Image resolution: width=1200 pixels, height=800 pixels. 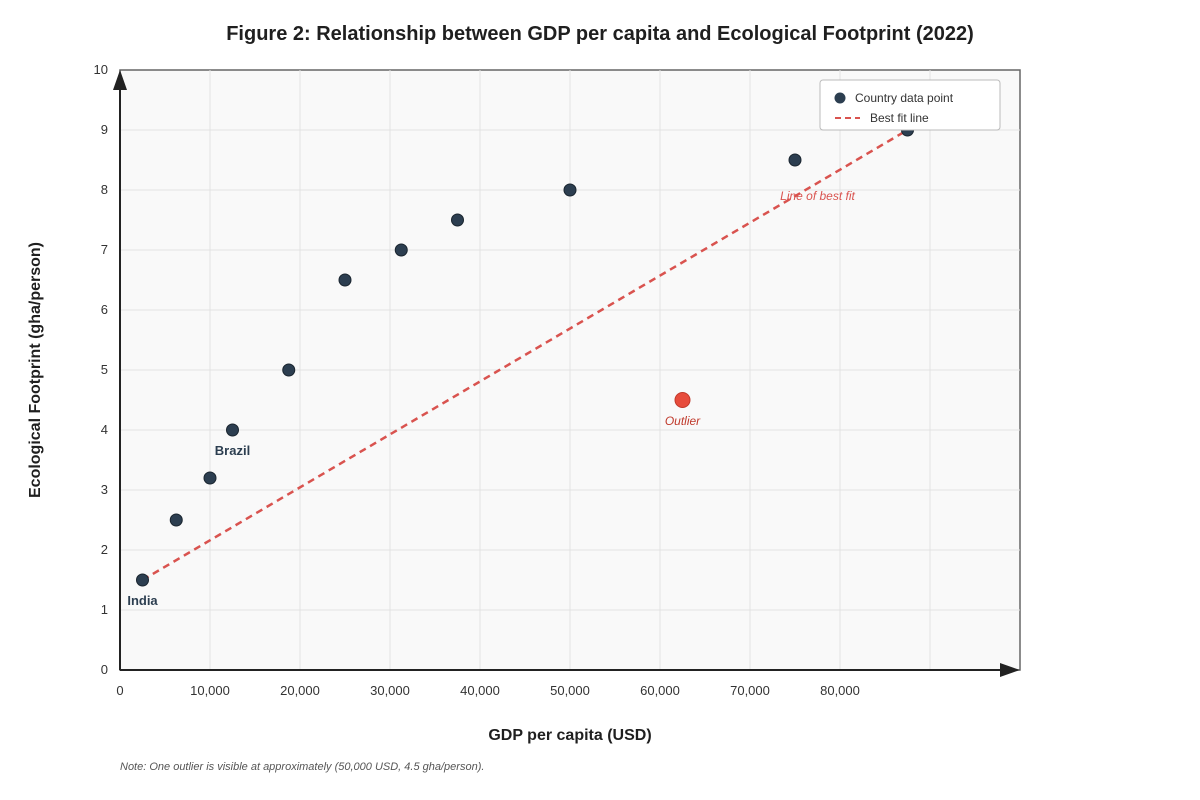 I want to click on x-axis-arrow, so click(x=1010, y=670).